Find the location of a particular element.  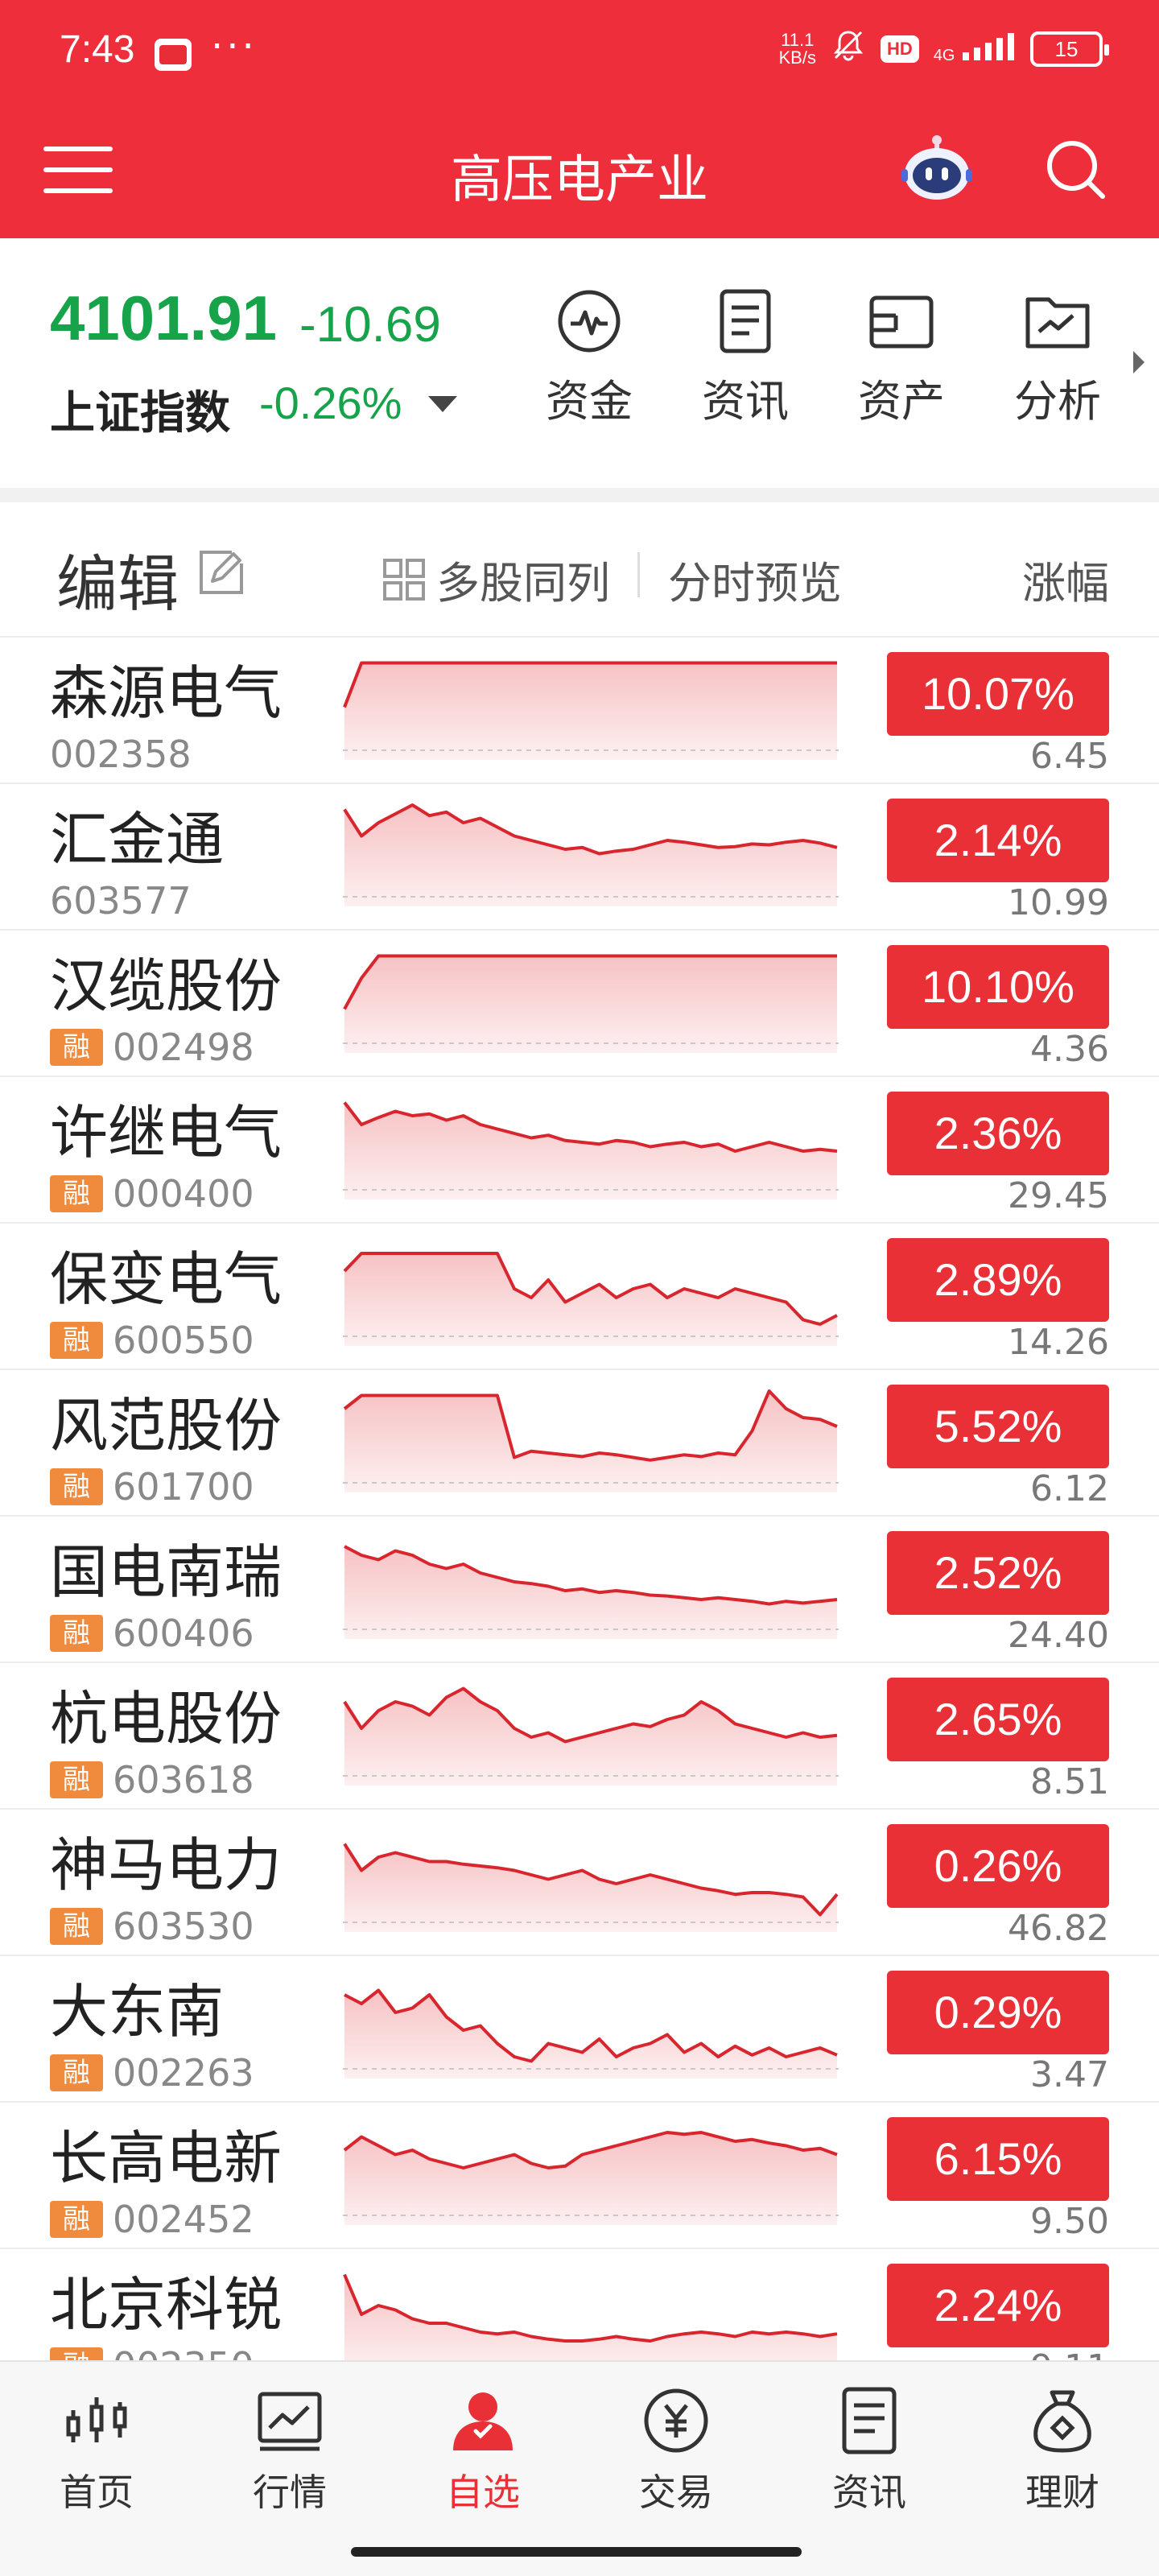

more-actions-arrow-icon is located at coordinates (1139, 362).